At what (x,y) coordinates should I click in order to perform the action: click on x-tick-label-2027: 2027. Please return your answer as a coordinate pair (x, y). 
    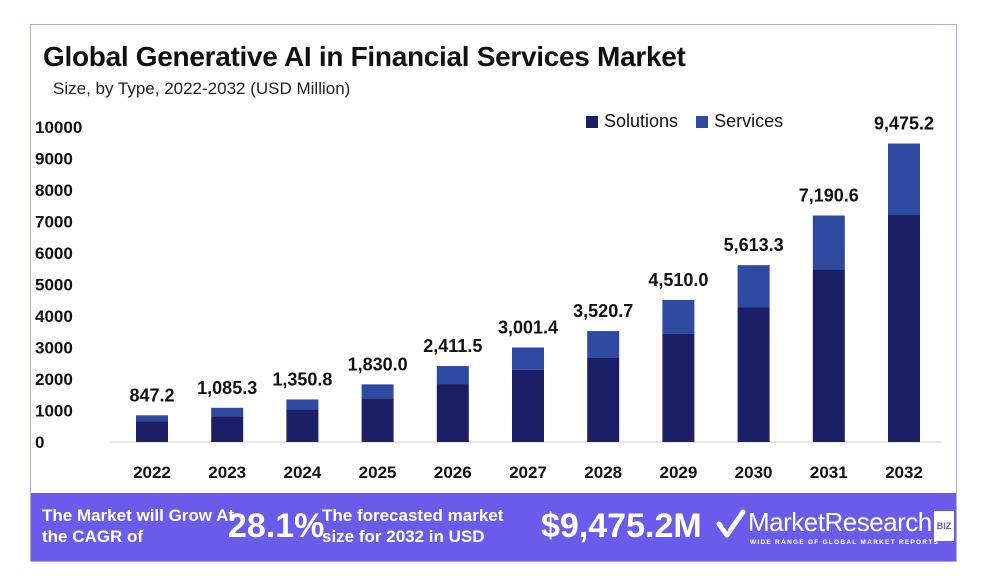
    Looking at the image, I should click on (528, 472).